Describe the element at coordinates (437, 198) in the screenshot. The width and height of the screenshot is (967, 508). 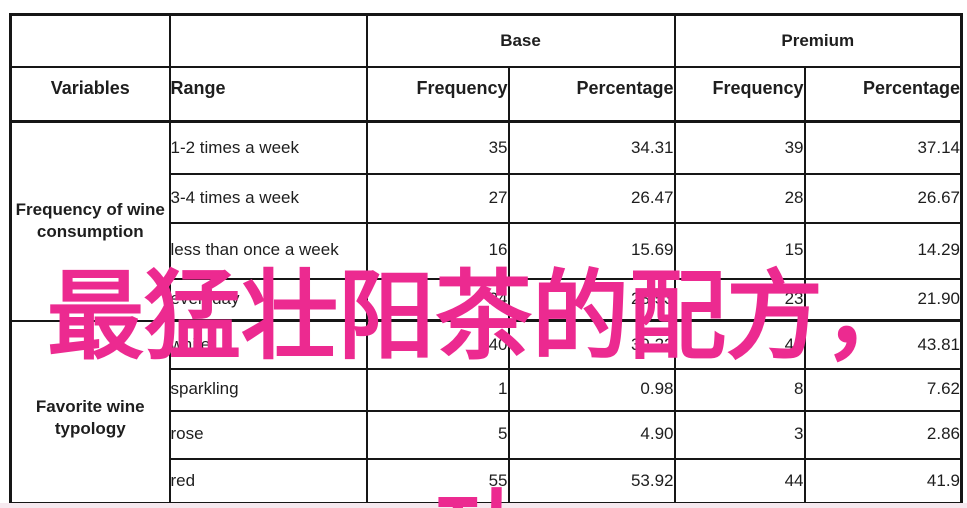
I see `base-frequency-cell: 27` at that location.